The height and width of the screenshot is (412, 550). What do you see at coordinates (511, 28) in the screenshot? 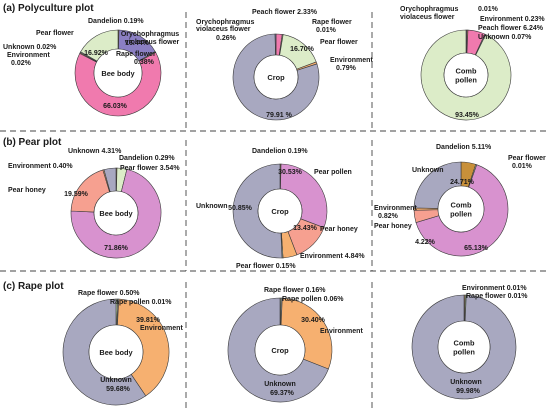
I see `label-peach-flower: Peach flower 6.24%` at bounding box center [511, 28].